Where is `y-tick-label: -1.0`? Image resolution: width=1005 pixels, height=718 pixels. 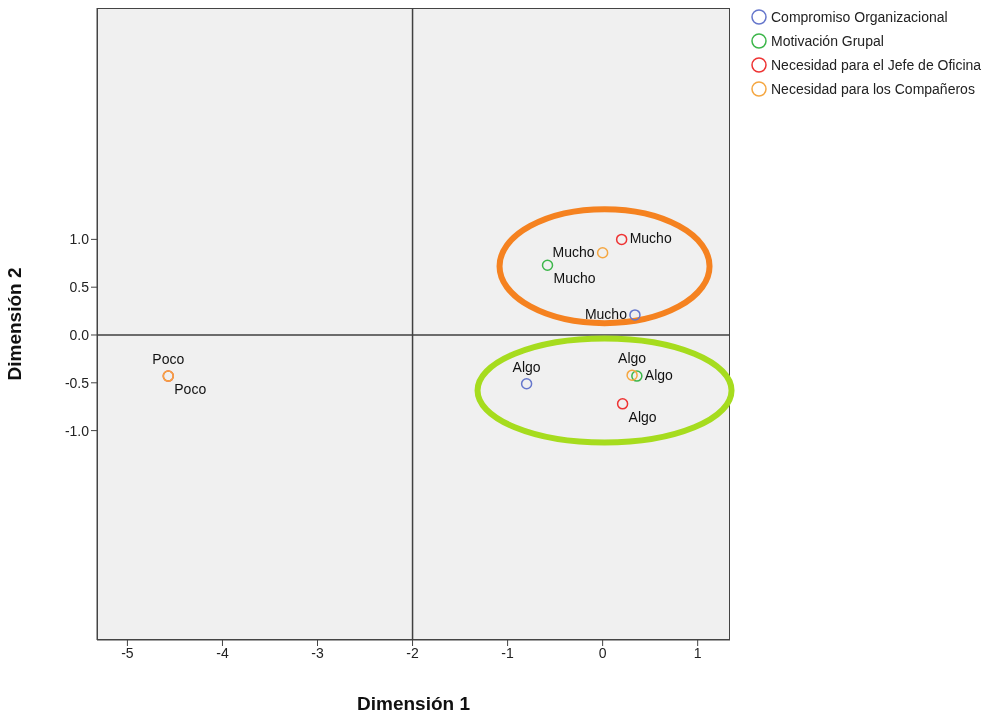
y-tick-label: -1.0 is located at coordinates (77, 430).